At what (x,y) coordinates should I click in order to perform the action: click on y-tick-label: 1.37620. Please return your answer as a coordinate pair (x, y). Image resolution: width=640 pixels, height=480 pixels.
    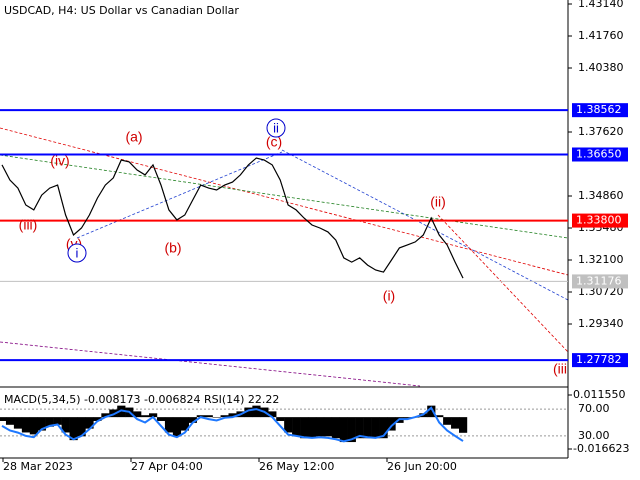
    Looking at the image, I should click on (601, 131).